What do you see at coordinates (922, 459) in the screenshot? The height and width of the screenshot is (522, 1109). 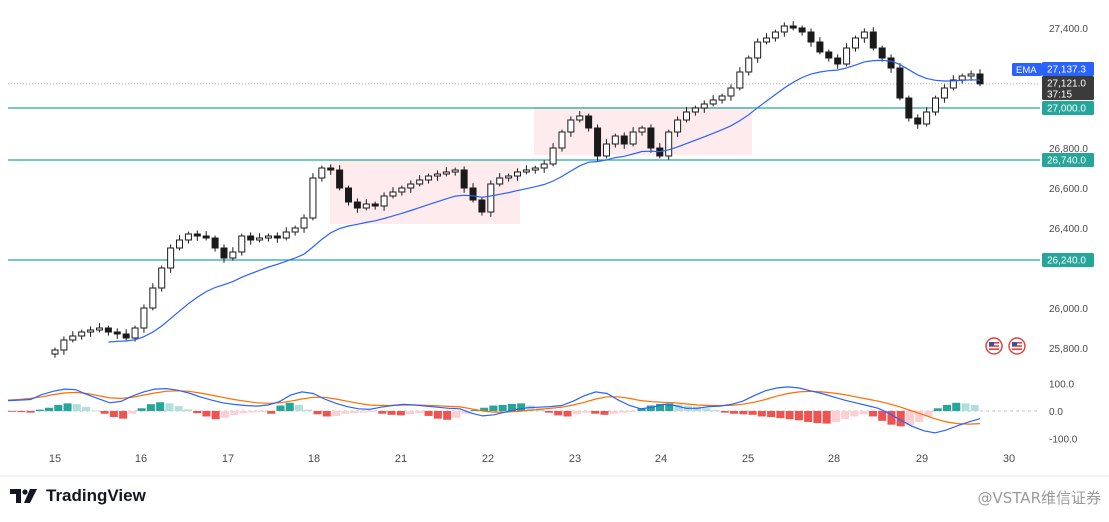 I see `date-tick-label: 29` at bounding box center [922, 459].